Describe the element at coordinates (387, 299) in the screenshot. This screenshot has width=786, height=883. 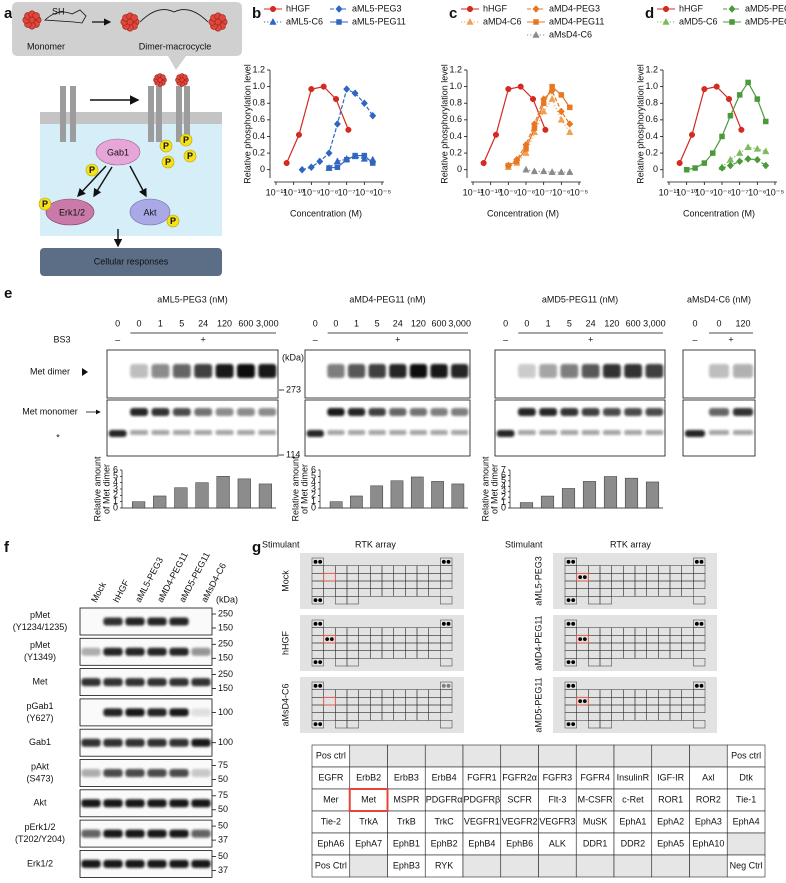
I see `blot-title: aMD4-PEG11 (nM)` at that location.